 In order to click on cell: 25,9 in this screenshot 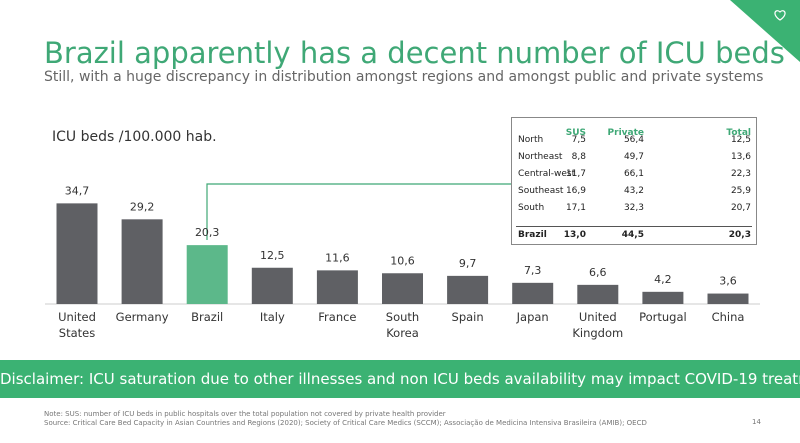, I will do `click(740, 191)`.